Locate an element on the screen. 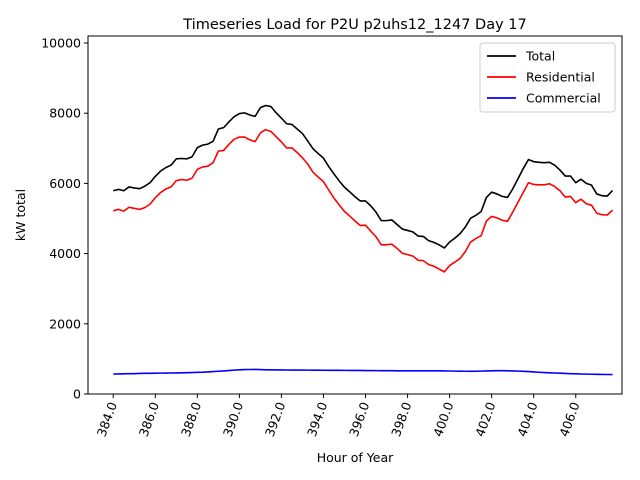 This screenshot has width=640, height=480. legend-entries: Total Residential Commercial is located at coordinates (544, 77).